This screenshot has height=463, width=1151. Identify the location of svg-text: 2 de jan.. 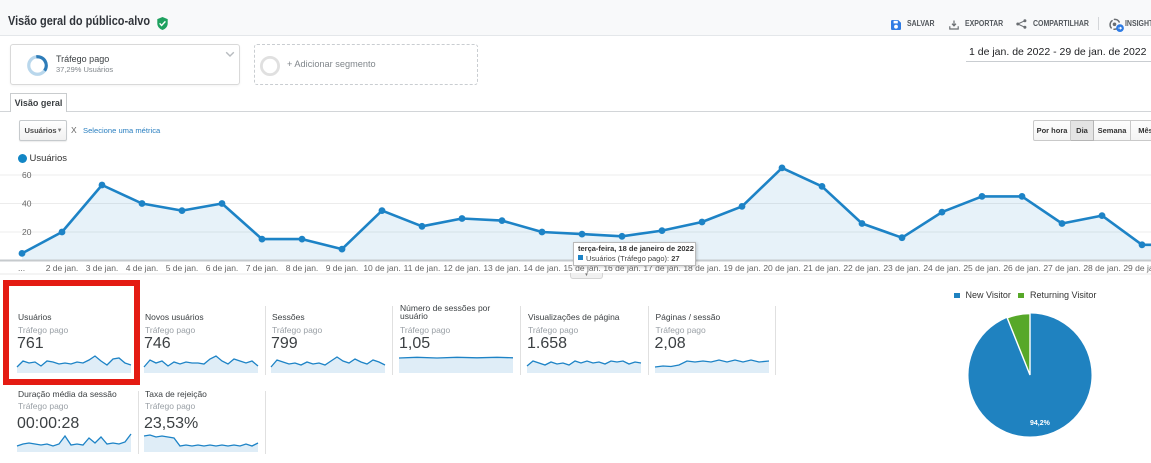
(62, 268).